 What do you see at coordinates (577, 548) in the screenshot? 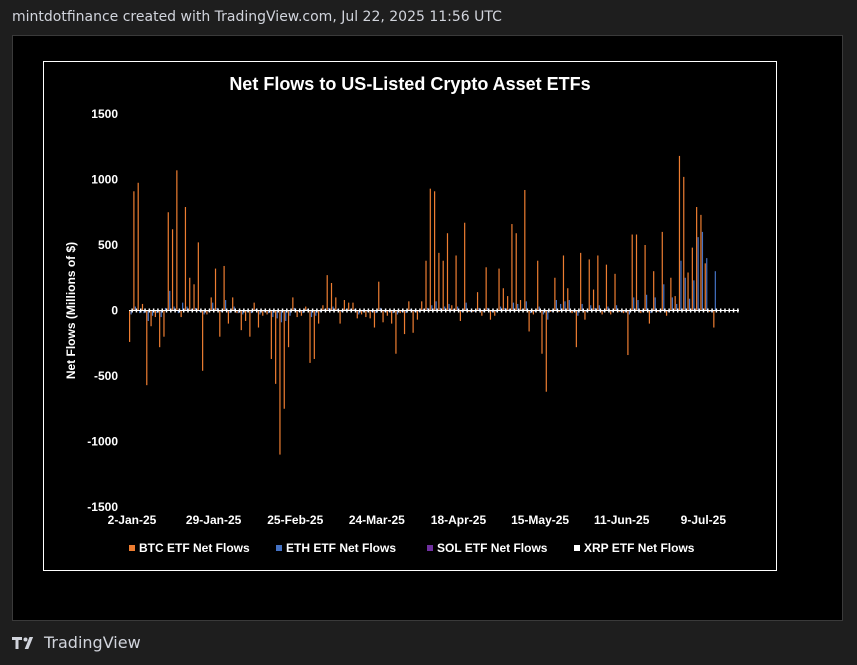
I see `legend-swatch` at bounding box center [577, 548].